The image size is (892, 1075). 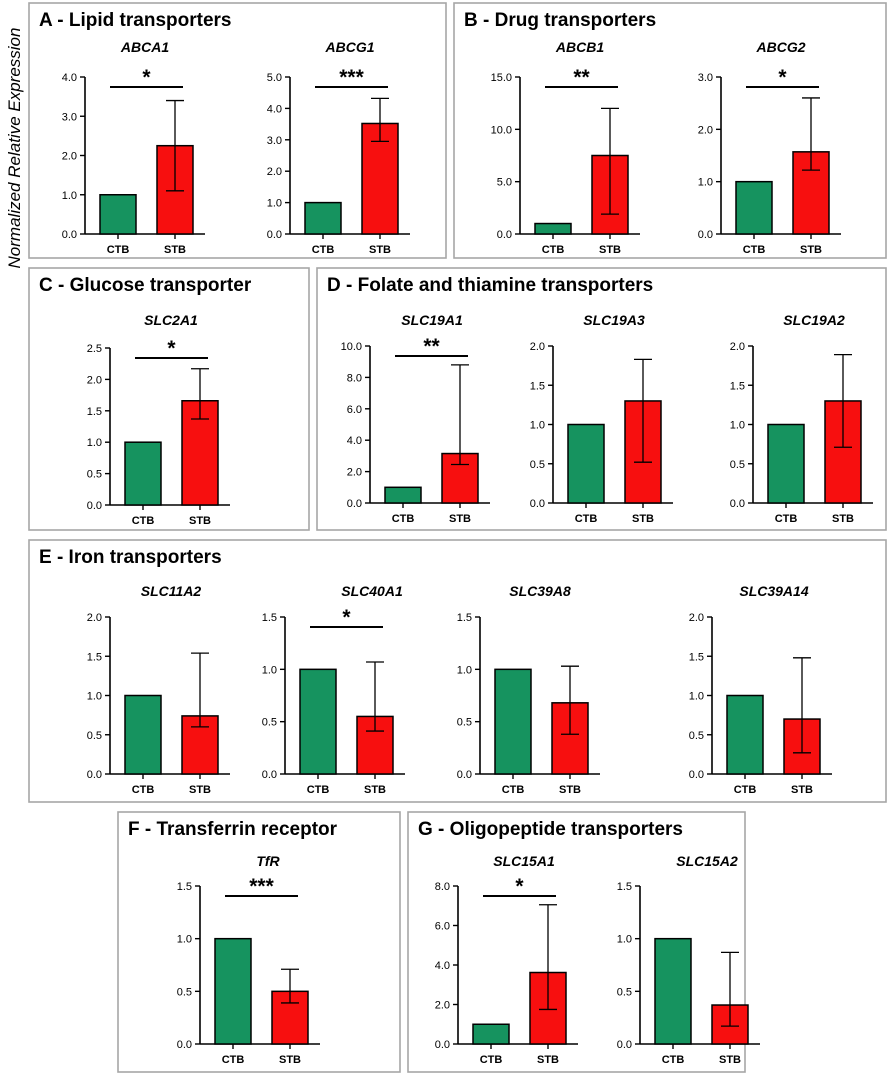 What do you see at coordinates (158, 419) in the screenshot?
I see `chart-slc2a1: SLC2A1 0.0 0.5 1.0 1.5 2.0 2.5 CTB STB *` at bounding box center [158, 419].